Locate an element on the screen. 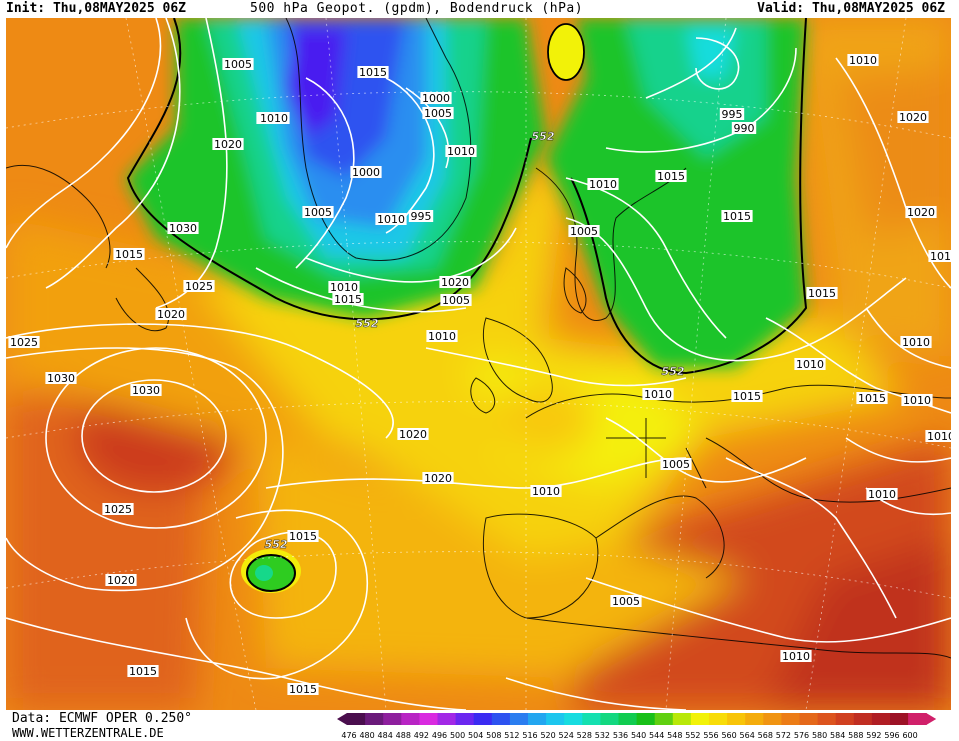  scale-tick-label: 532 is located at coordinates (602, 735).